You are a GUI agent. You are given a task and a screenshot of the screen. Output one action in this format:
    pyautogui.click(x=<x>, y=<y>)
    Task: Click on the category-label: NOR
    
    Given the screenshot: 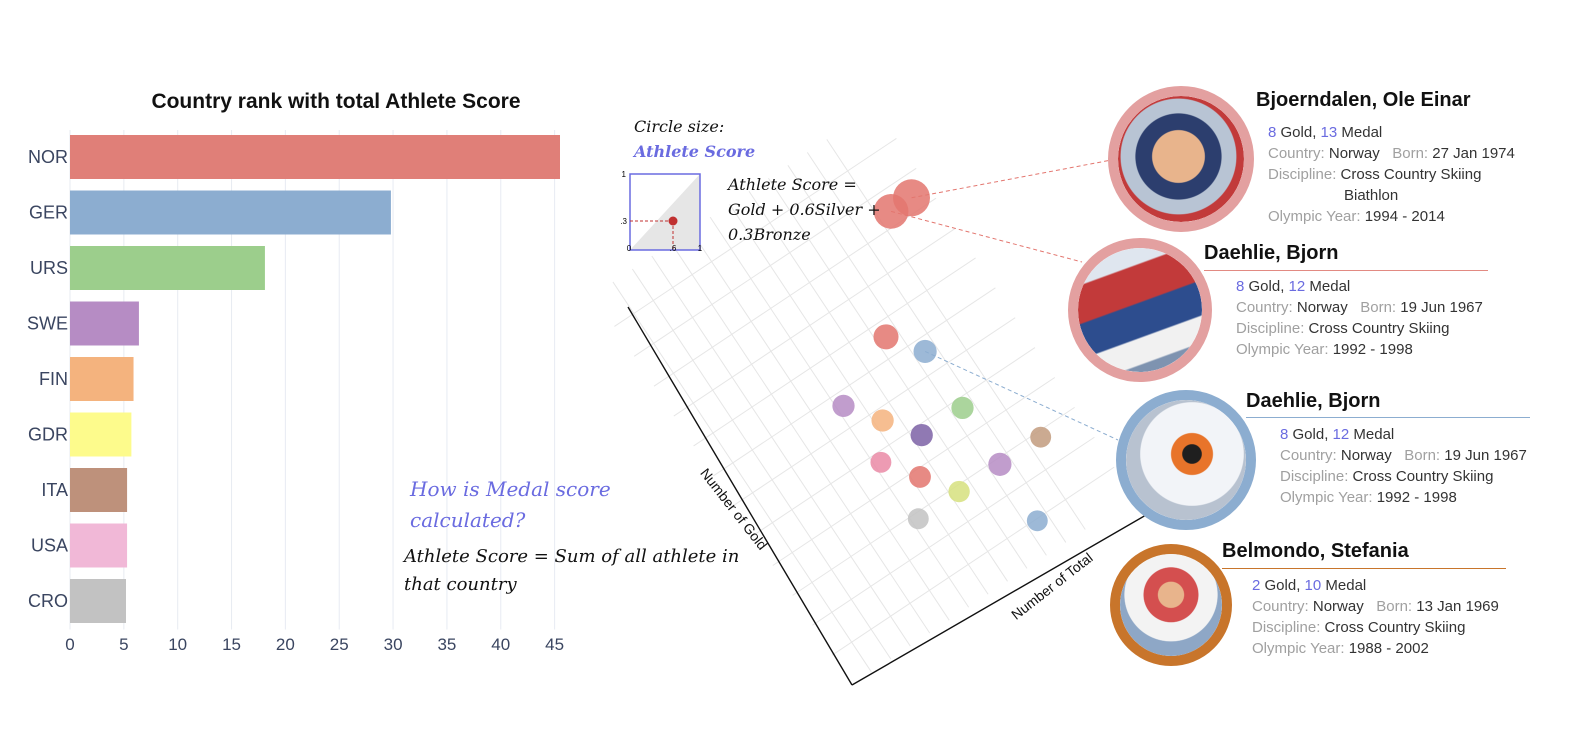 What is the action you would take?
    pyautogui.click(x=48, y=157)
    